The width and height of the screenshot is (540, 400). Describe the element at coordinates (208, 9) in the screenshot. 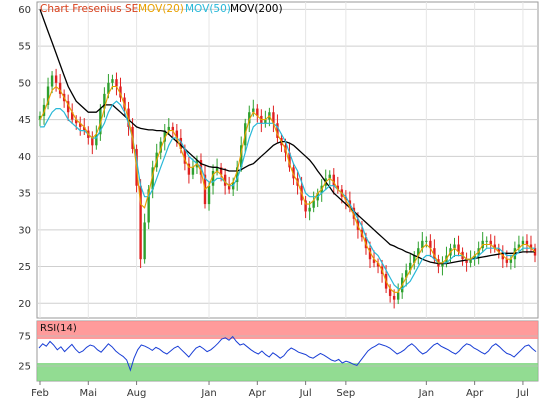

I see `legend-mov50: MOV(50)` at that location.